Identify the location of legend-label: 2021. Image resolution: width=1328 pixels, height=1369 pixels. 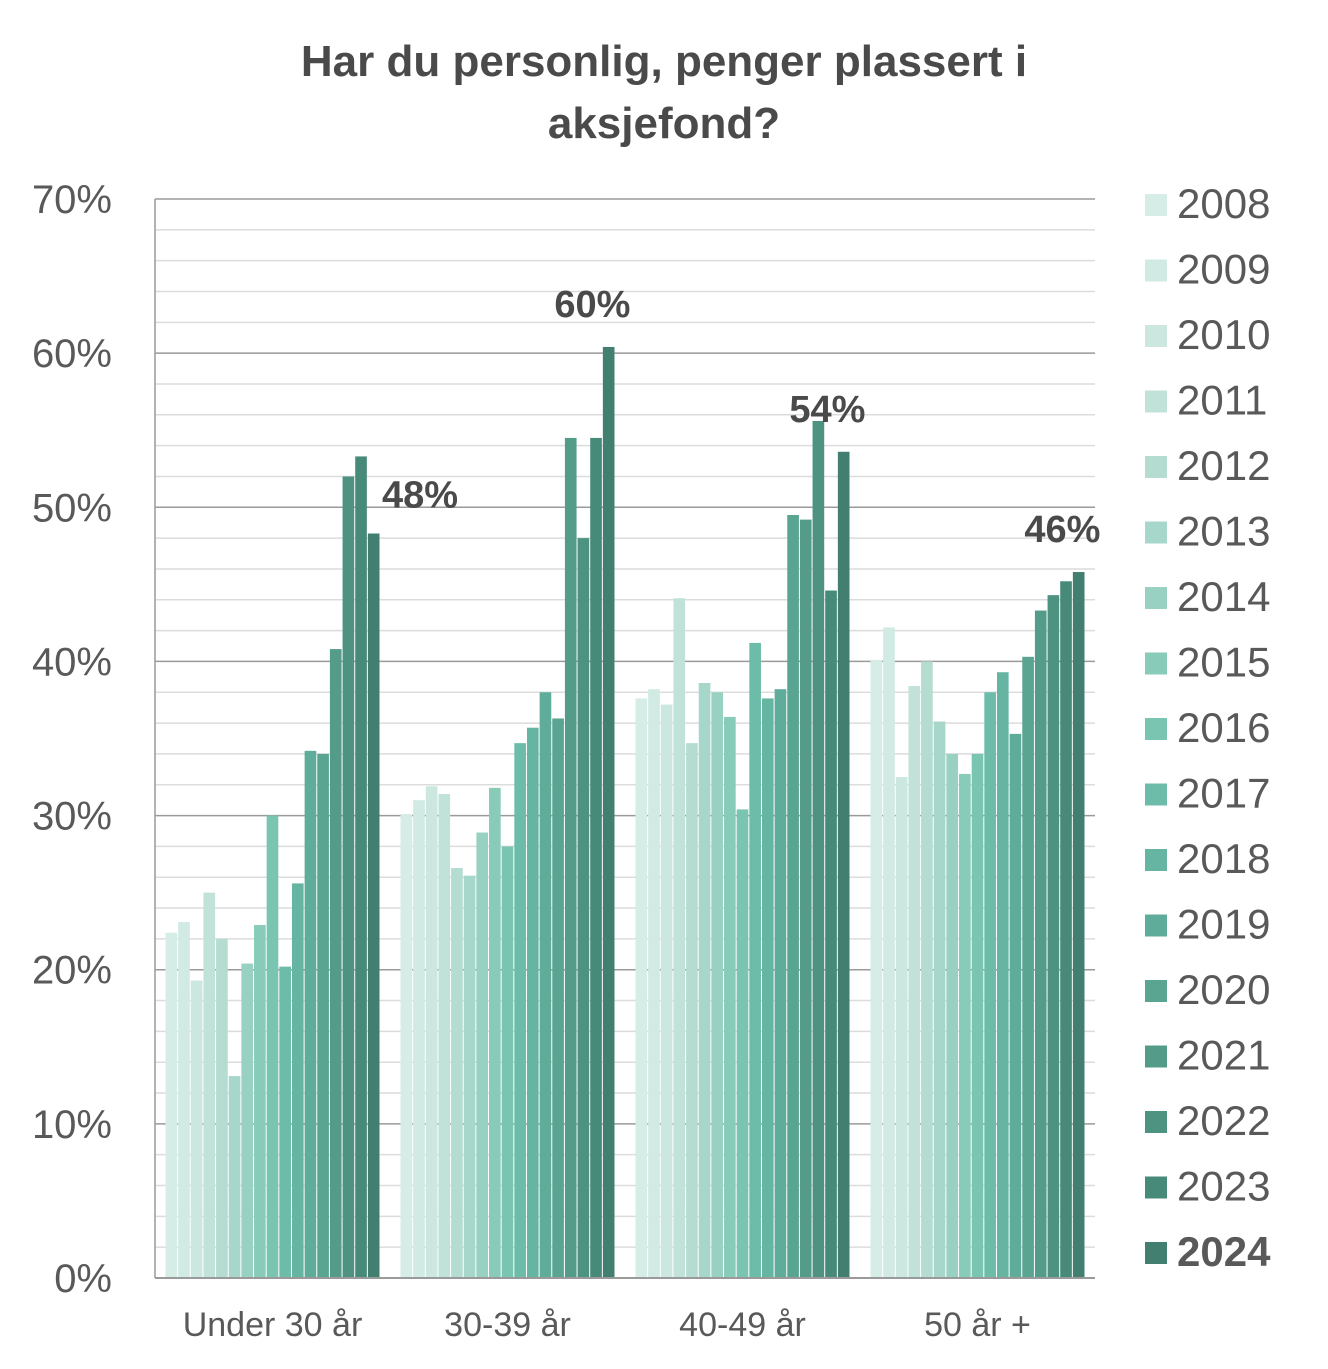
(1223, 1055).